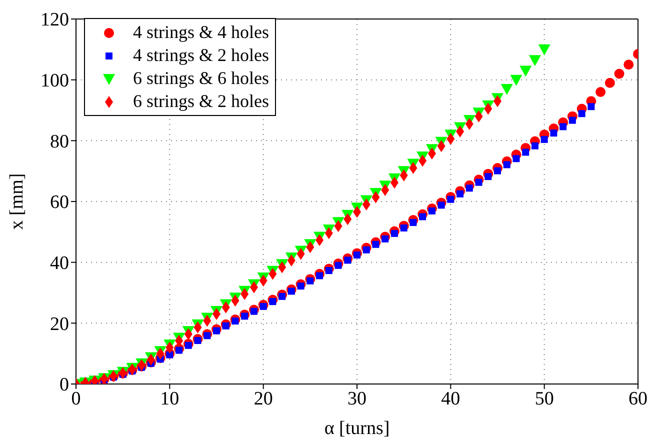  I want to click on legend-label: 6 strings & 2 holes, so click(201, 101).